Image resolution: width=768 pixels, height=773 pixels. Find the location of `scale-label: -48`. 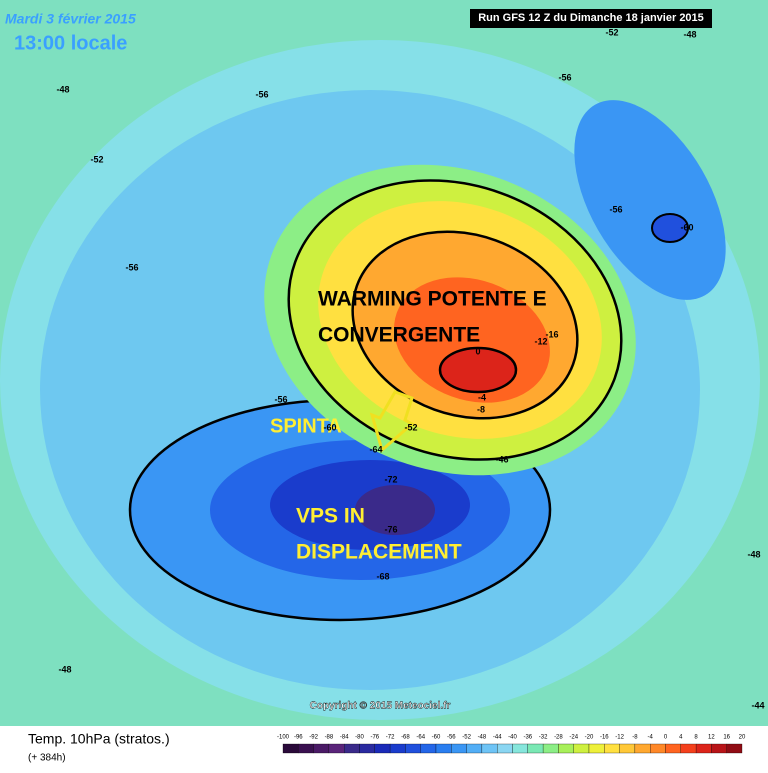

scale-label: -48 is located at coordinates (482, 738).